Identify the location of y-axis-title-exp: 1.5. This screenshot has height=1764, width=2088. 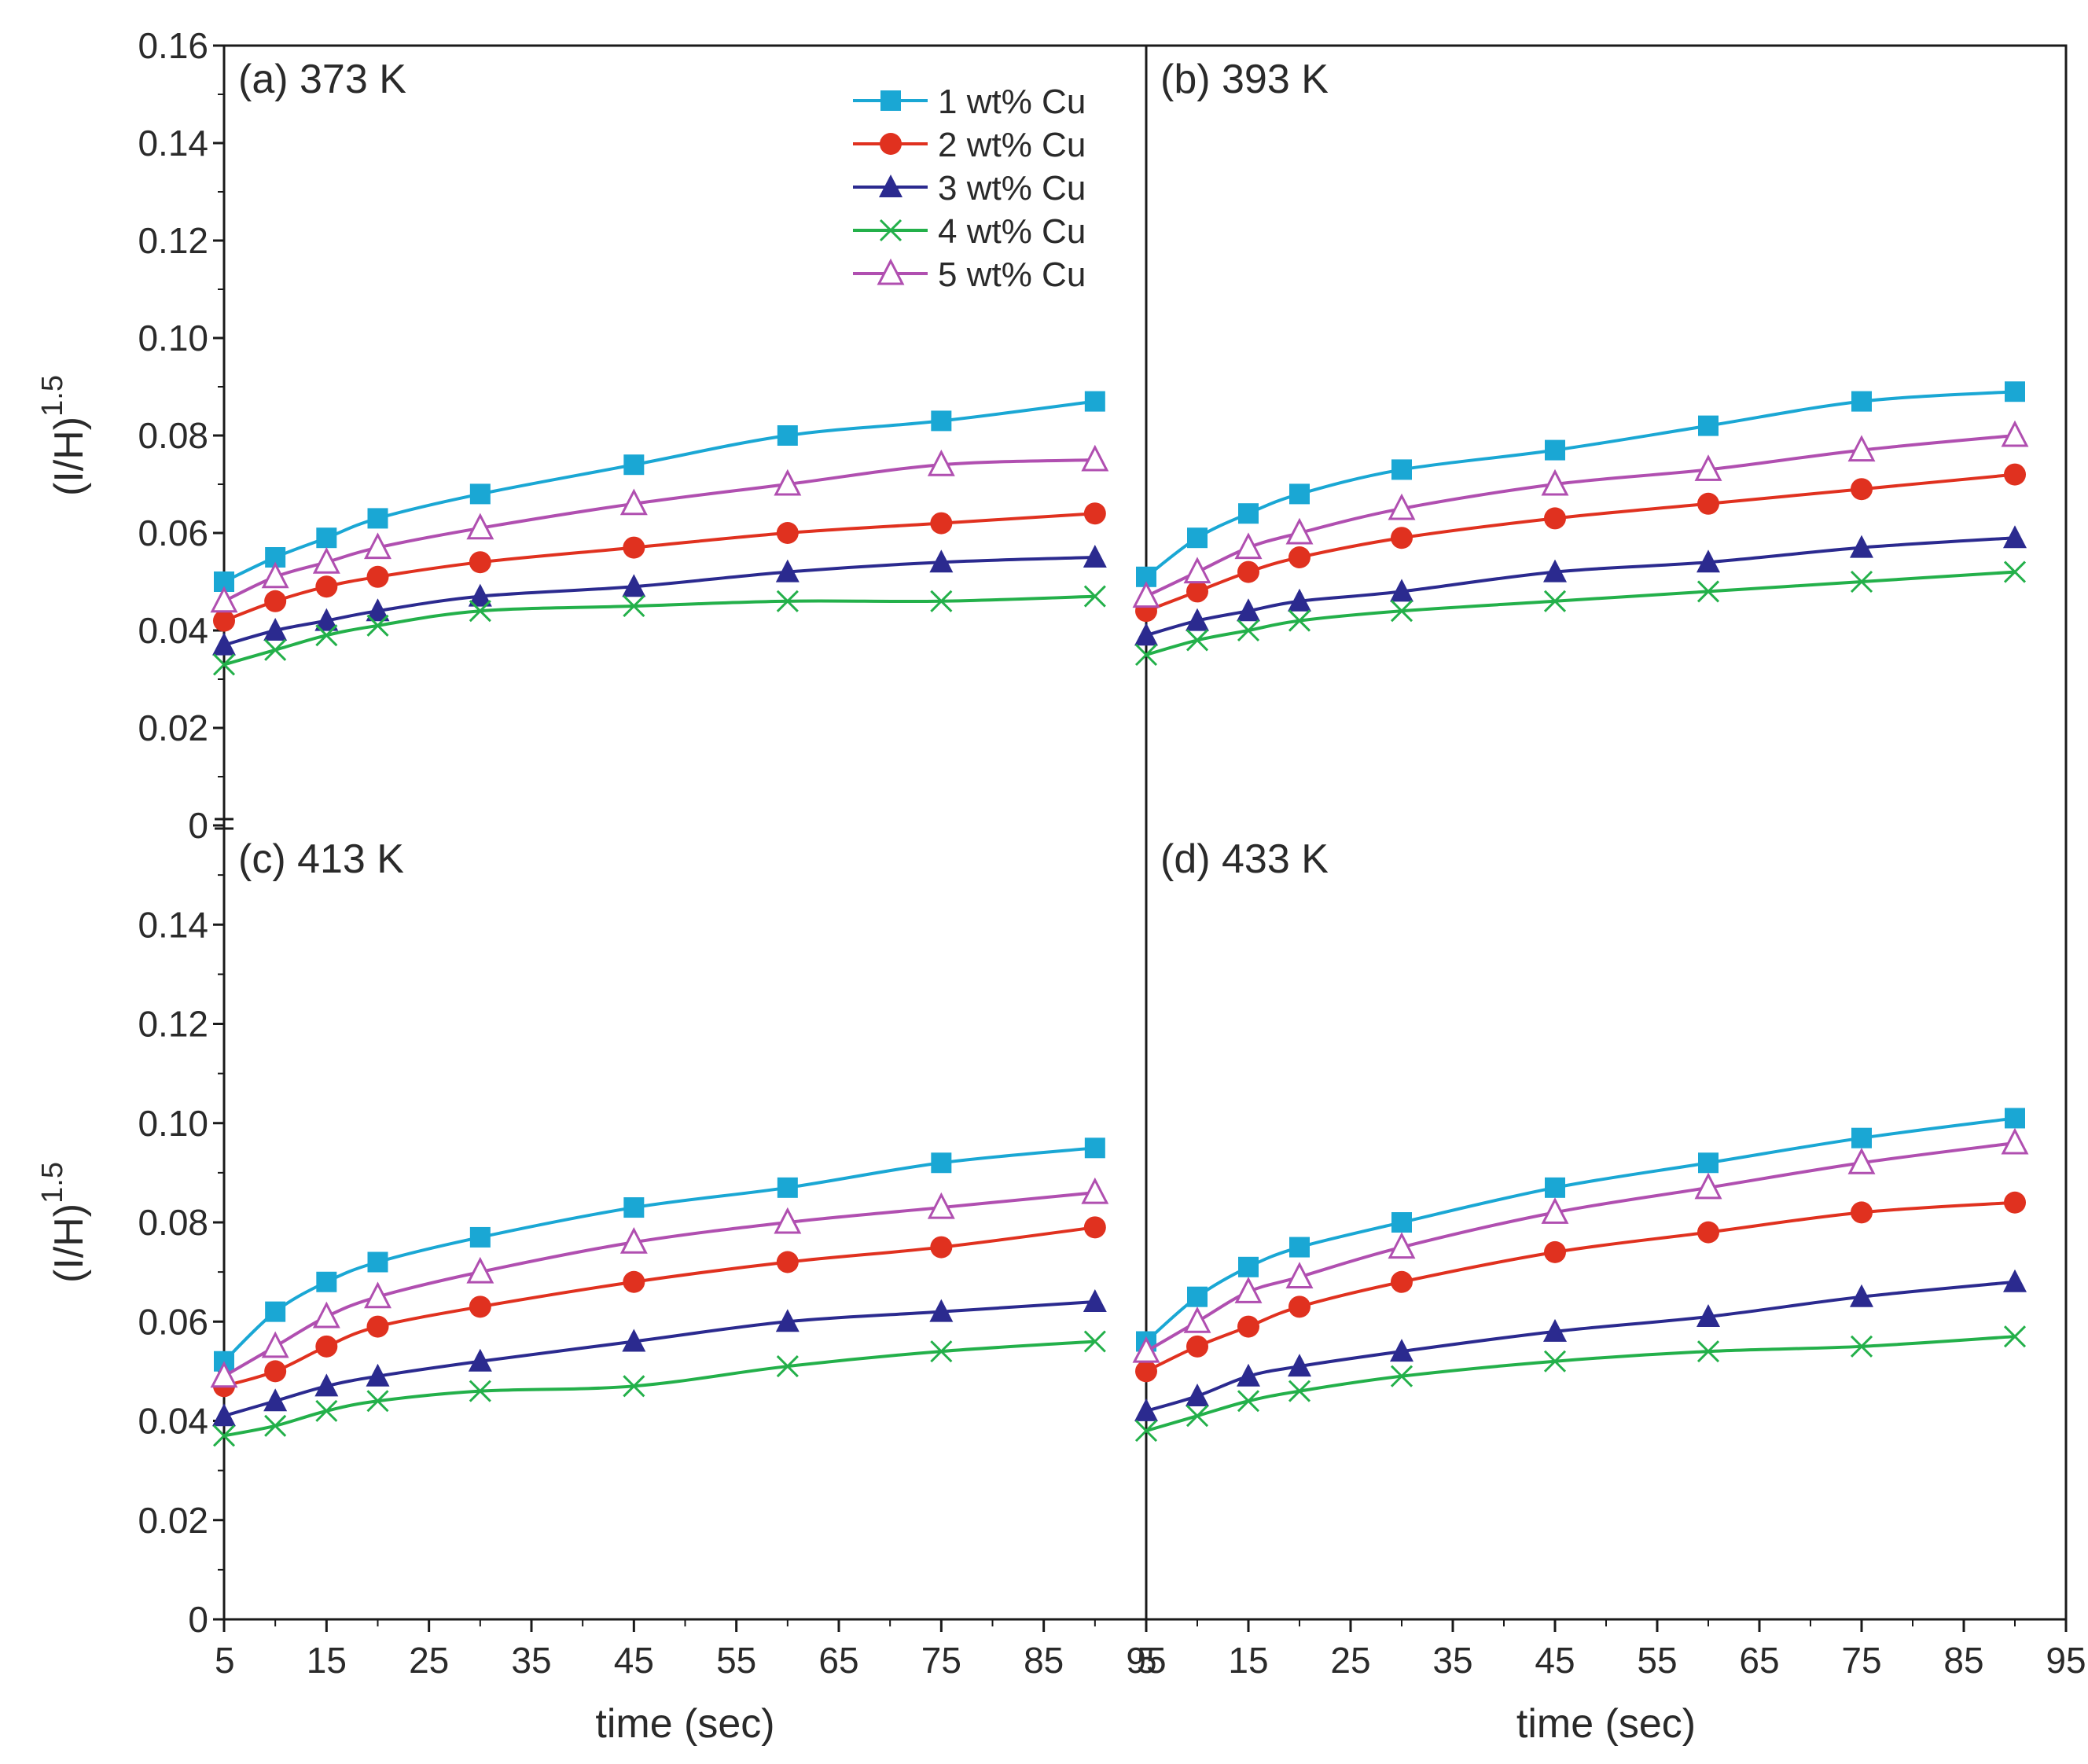
(52, 396).